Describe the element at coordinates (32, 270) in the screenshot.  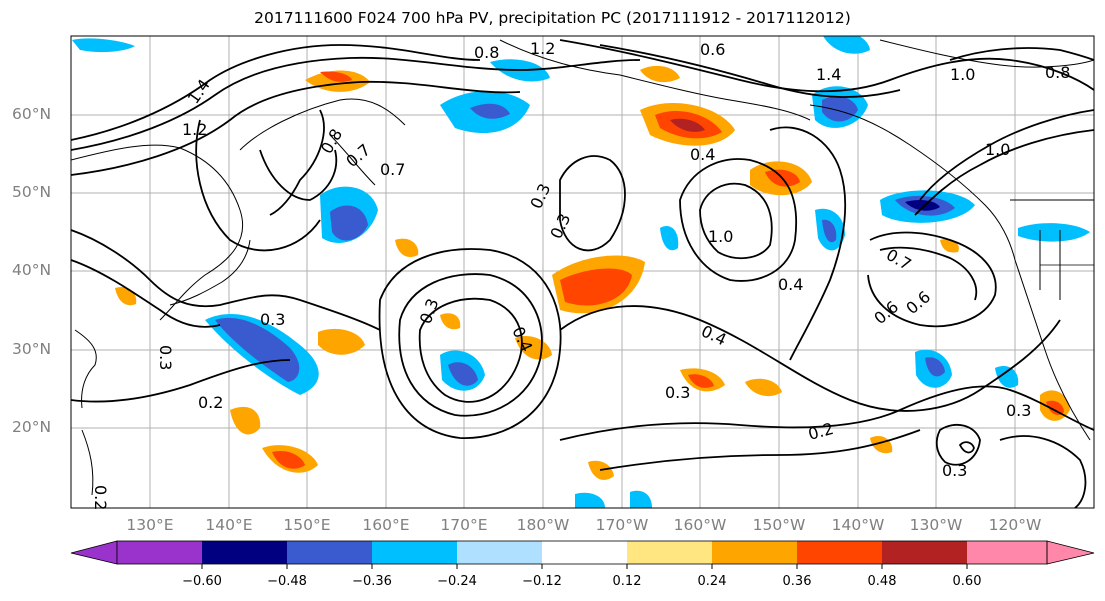
I see `latitude-label: 40°N` at that location.